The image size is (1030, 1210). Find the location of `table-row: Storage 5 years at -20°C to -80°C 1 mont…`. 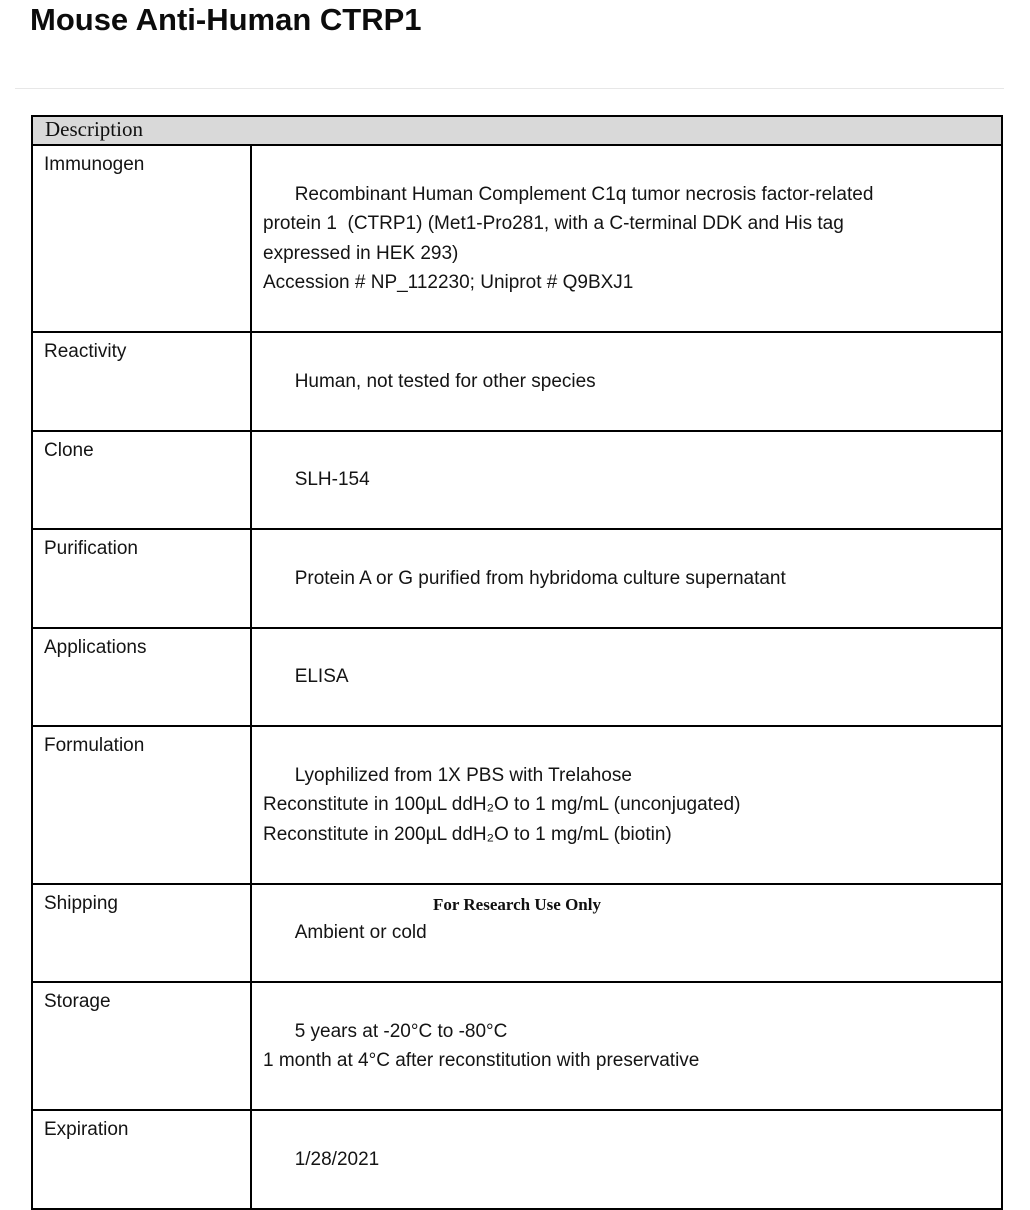

table-row: Storage 5 years at -20°C to -80°C 1 mont… is located at coordinates (517, 1046).